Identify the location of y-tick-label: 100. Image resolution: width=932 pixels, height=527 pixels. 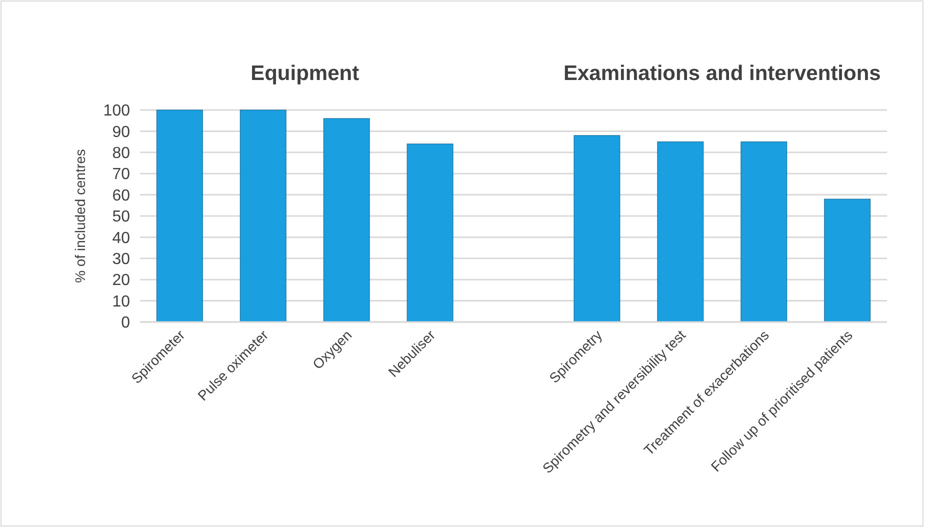
(116, 111).